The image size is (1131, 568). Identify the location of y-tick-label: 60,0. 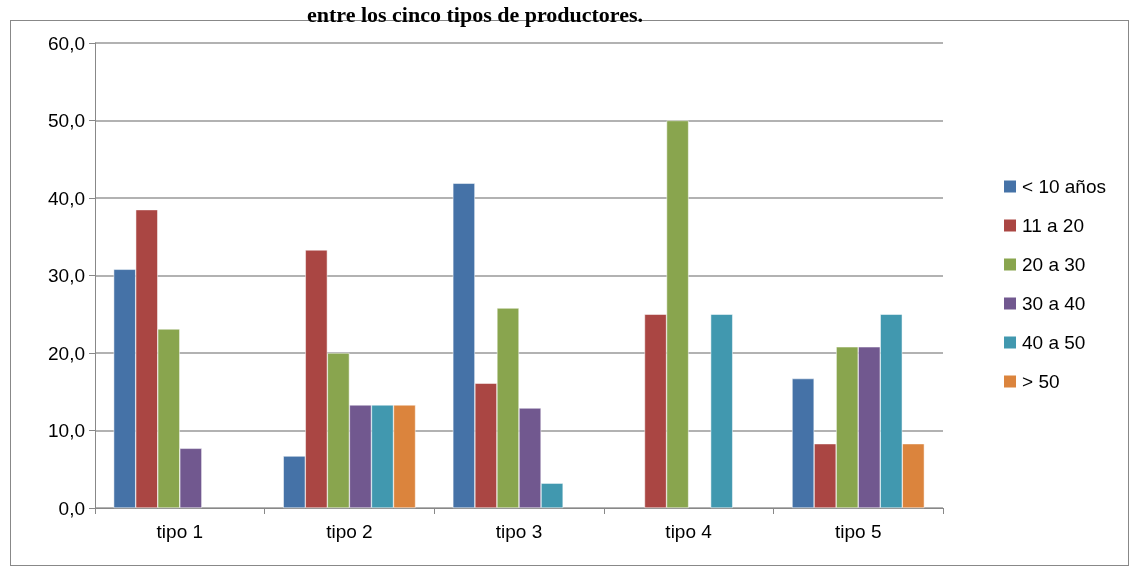
(66, 43).